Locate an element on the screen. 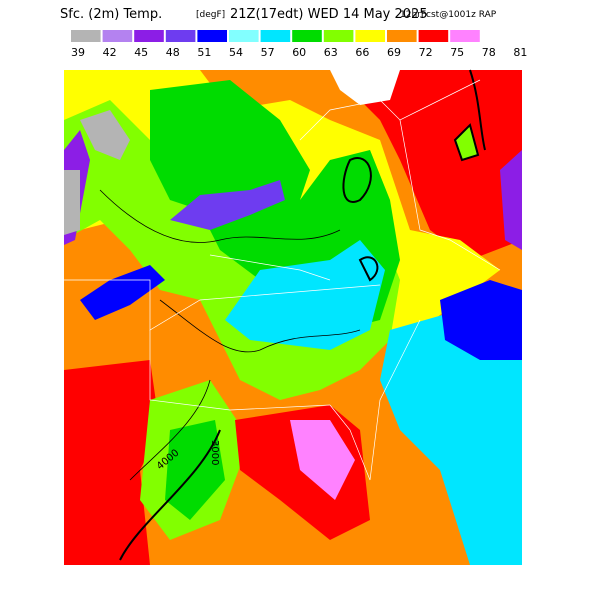  colorbar-label: 78 is located at coordinates (489, 52).